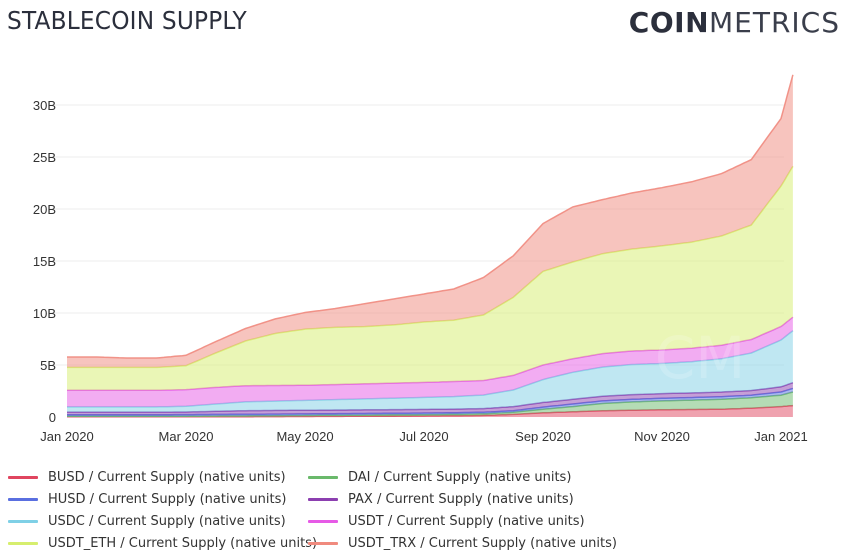 The image size is (846, 560). I want to click on legend-label: BUSD / Current Supply (native units), so click(167, 477).